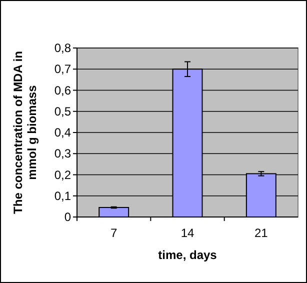 The height and width of the screenshot is (283, 307). I want to click on x-tick-label: 14, so click(187, 233).